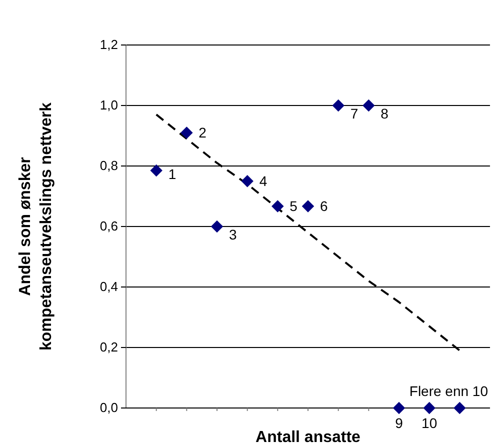 The width and height of the screenshot is (491, 447). What do you see at coordinates (308, 437) in the screenshot?
I see `x-axis-title: Antall ansatte` at bounding box center [308, 437].